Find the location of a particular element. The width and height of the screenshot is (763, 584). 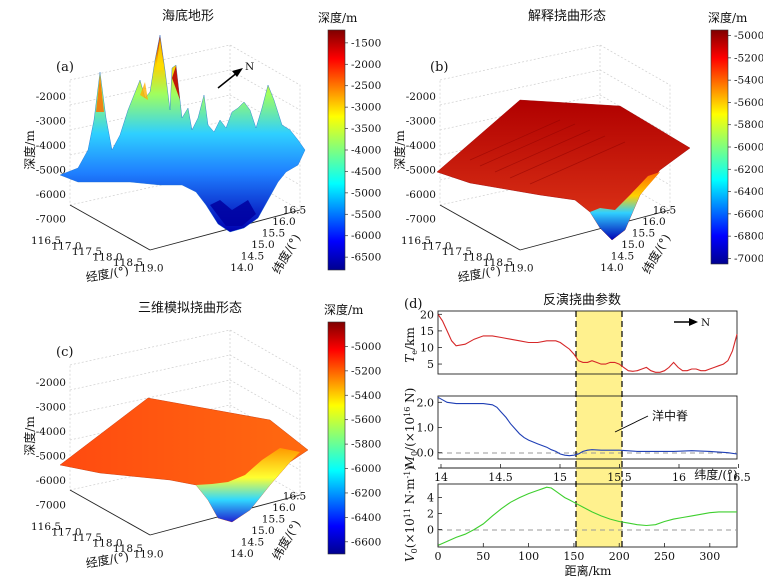

z-tick-label: -6000 is located at coordinates (51, 481).